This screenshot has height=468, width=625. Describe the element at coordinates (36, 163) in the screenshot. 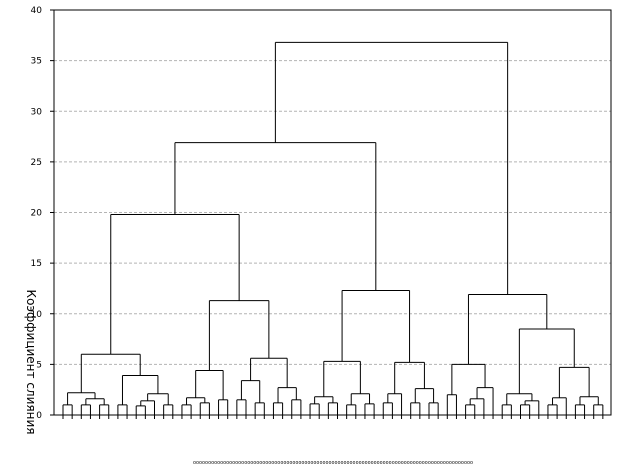

I see `y-tick-label: 25` at that location.